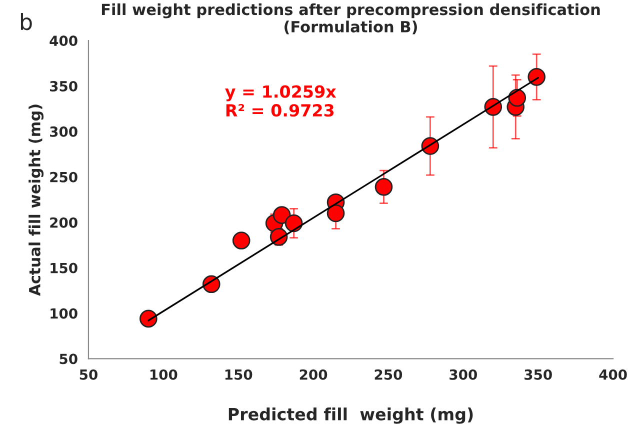  I want to click on x-tick-label: 200, so click(314, 374).